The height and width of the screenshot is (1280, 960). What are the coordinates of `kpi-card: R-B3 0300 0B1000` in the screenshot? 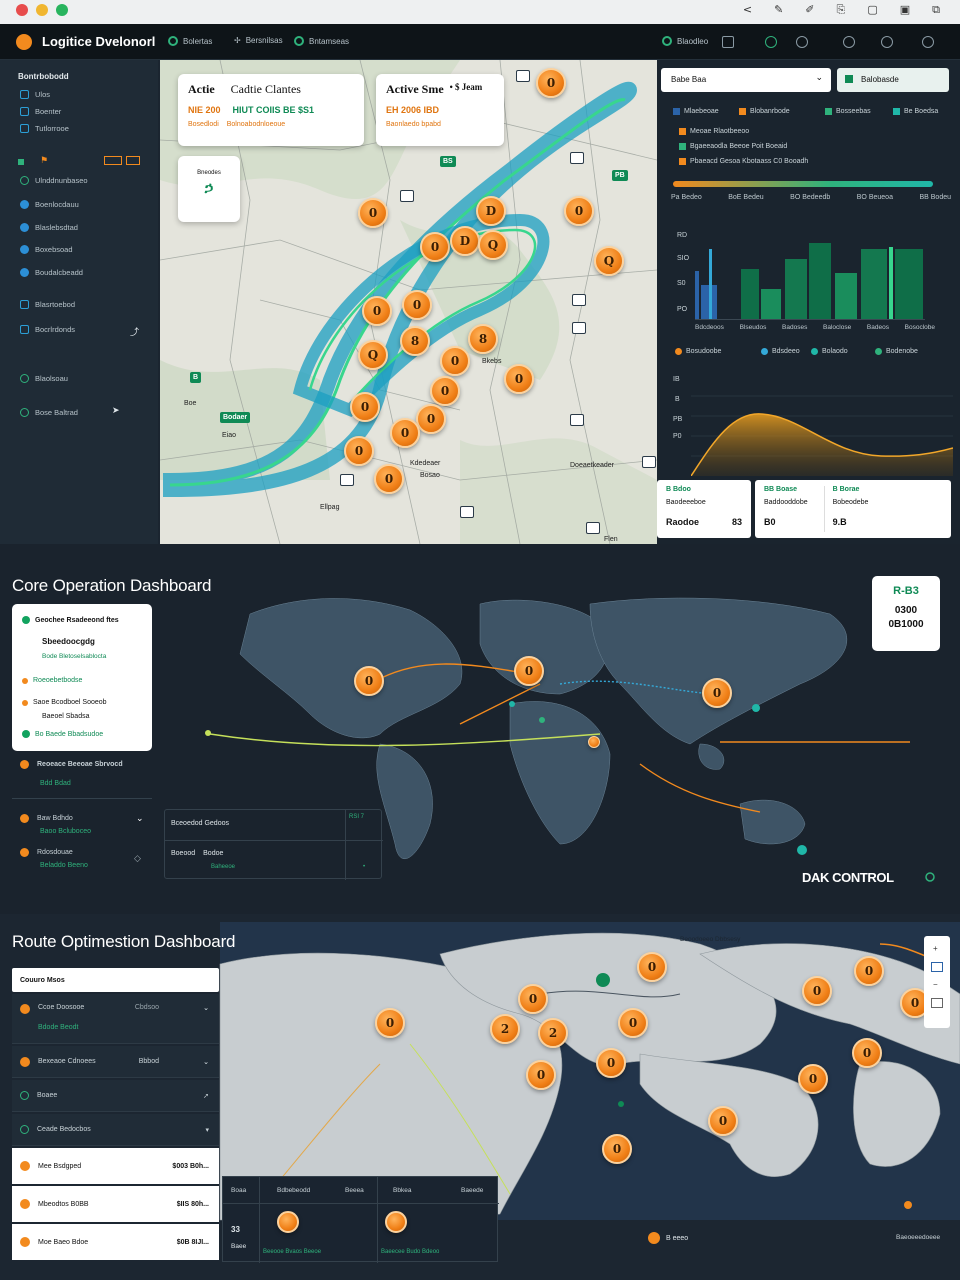 It's located at (906, 613).